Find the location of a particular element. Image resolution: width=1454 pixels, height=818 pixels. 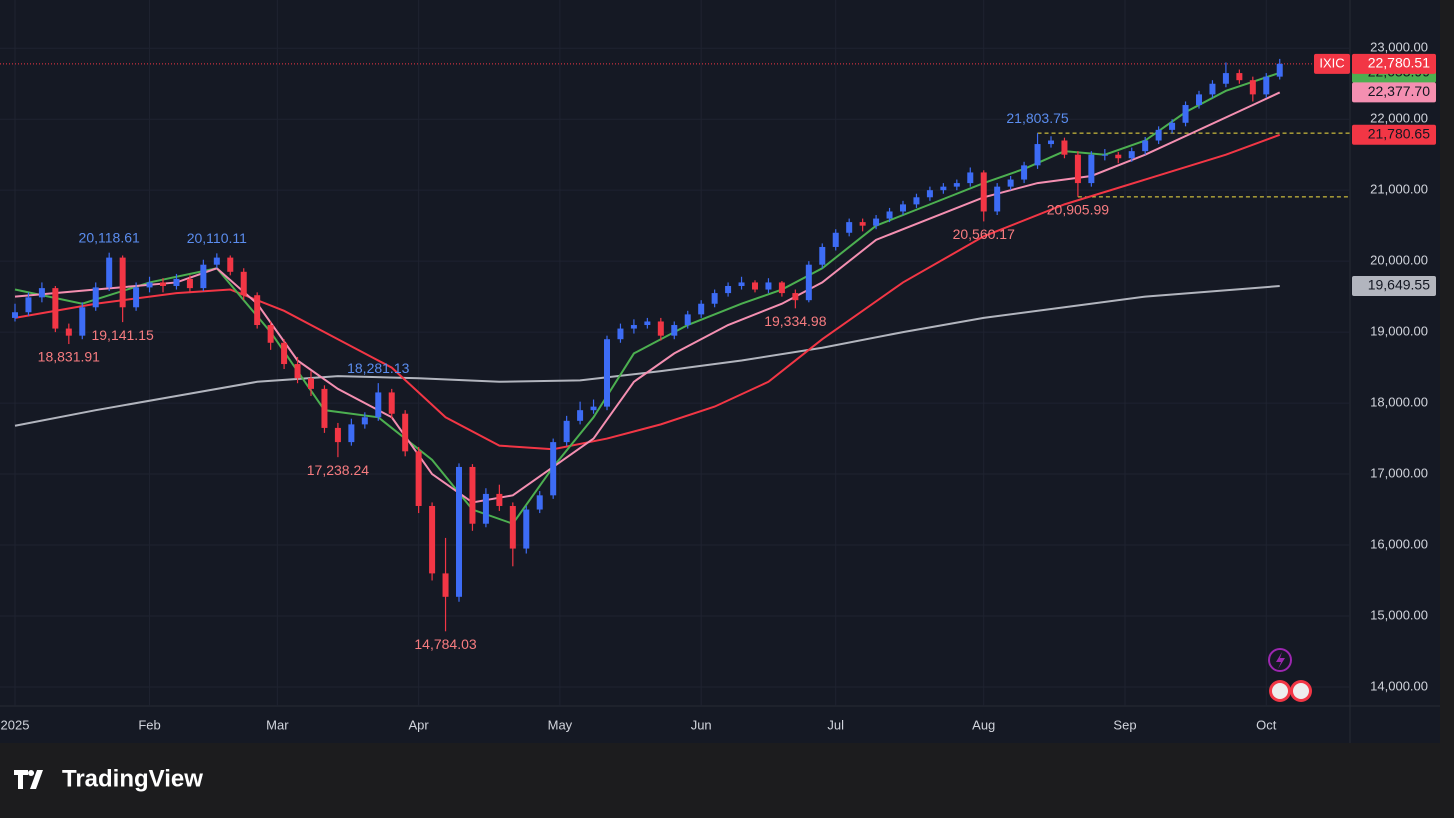

x-tick-label: Sep is located at coordinates (1124, 724).